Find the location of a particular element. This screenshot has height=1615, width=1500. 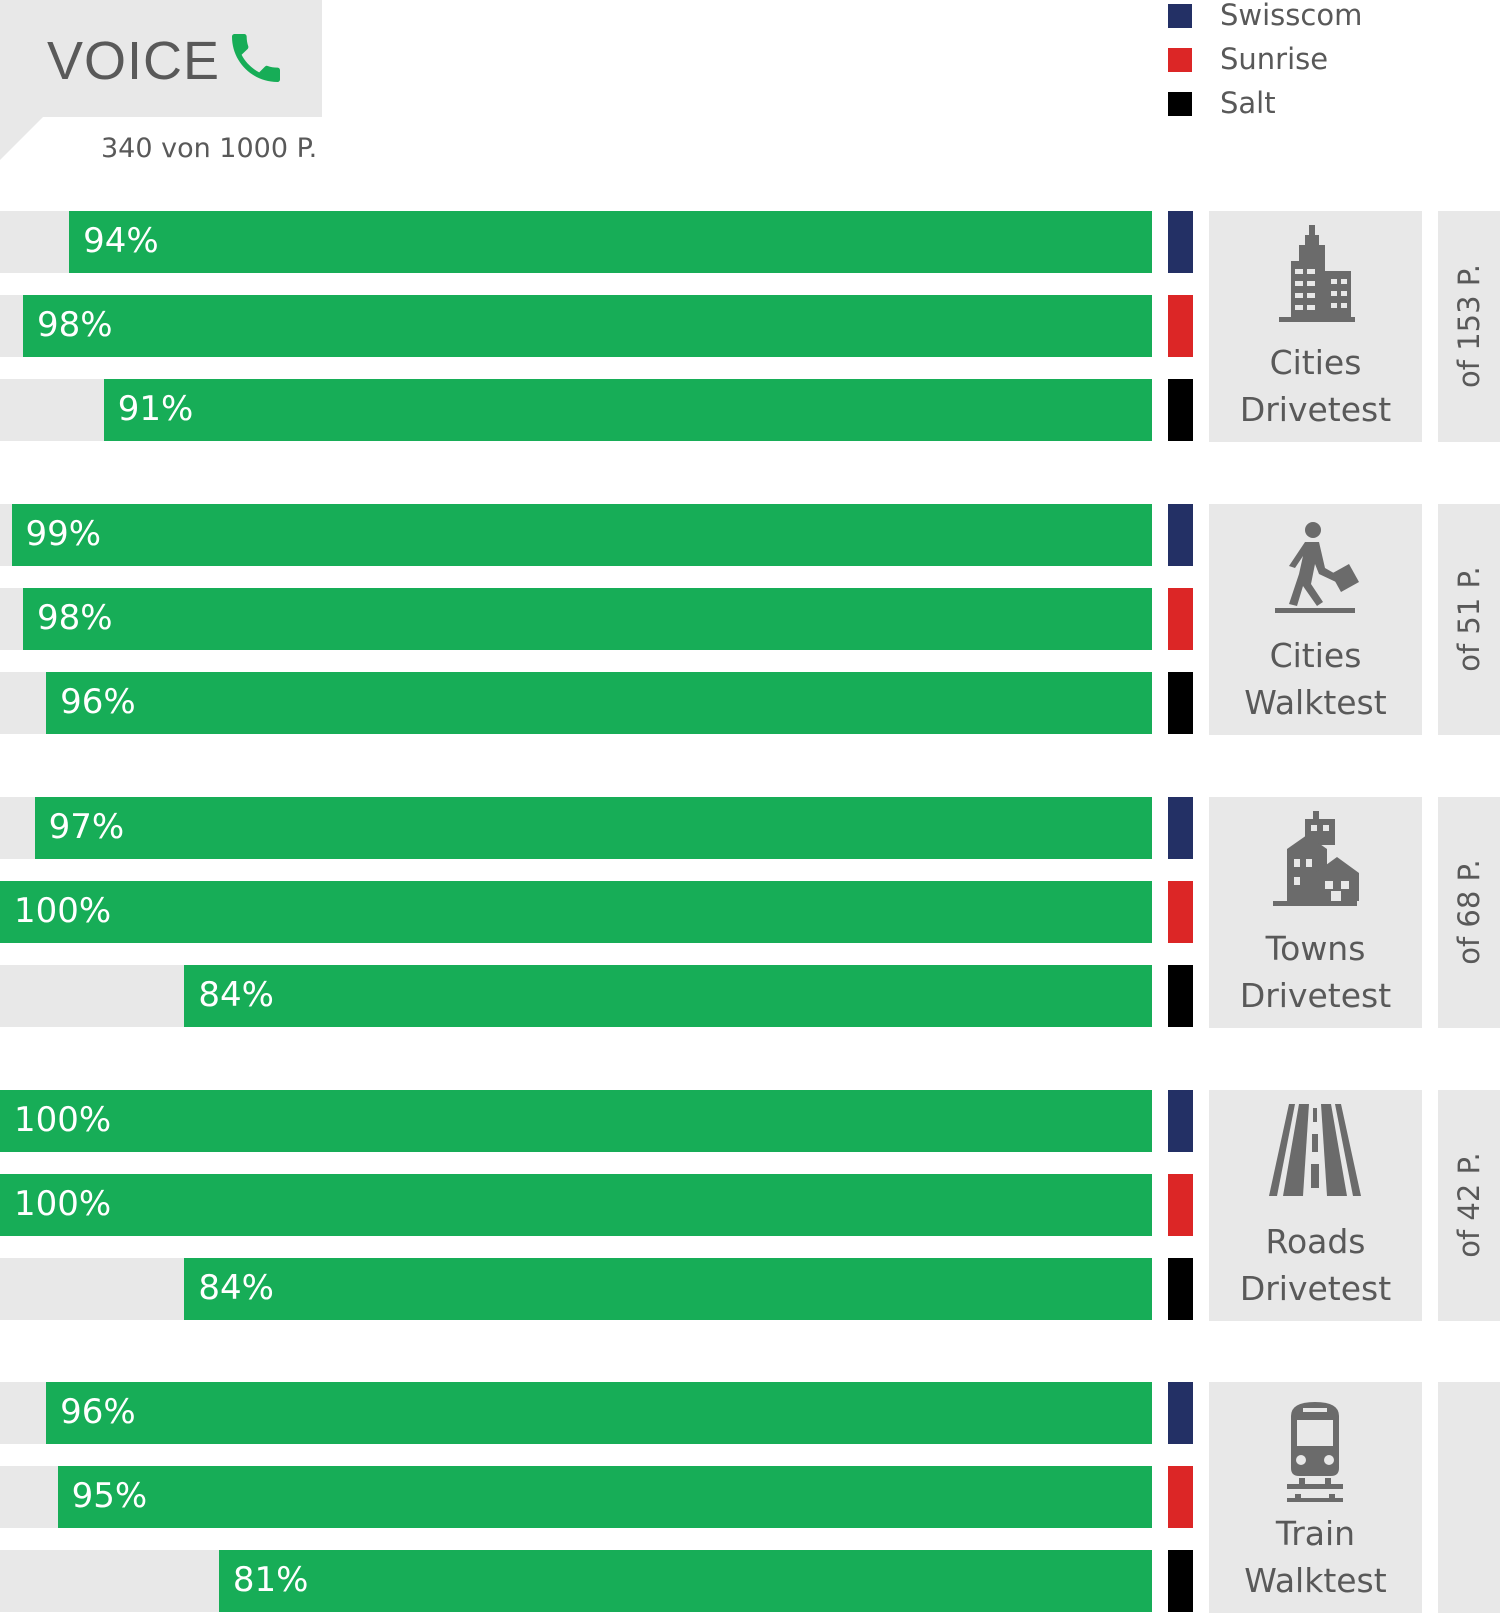

legend-label: Swisscom is located at coordinates (1291, 16).